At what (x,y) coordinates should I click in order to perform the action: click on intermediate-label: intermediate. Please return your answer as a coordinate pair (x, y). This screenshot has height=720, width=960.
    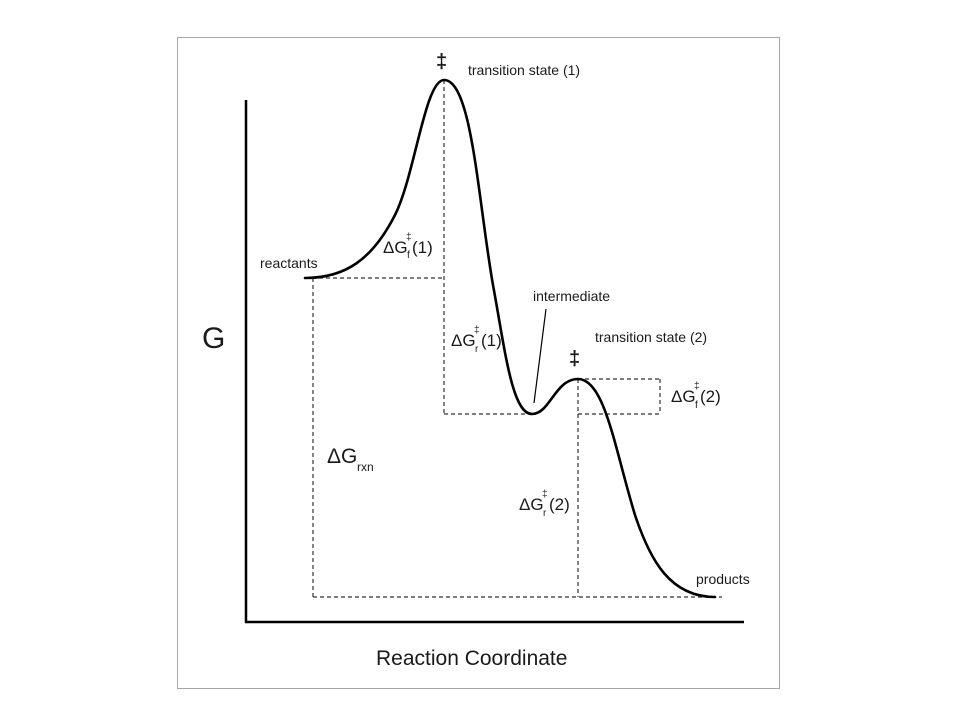
    Looking at the image, I should click on (571, 296).